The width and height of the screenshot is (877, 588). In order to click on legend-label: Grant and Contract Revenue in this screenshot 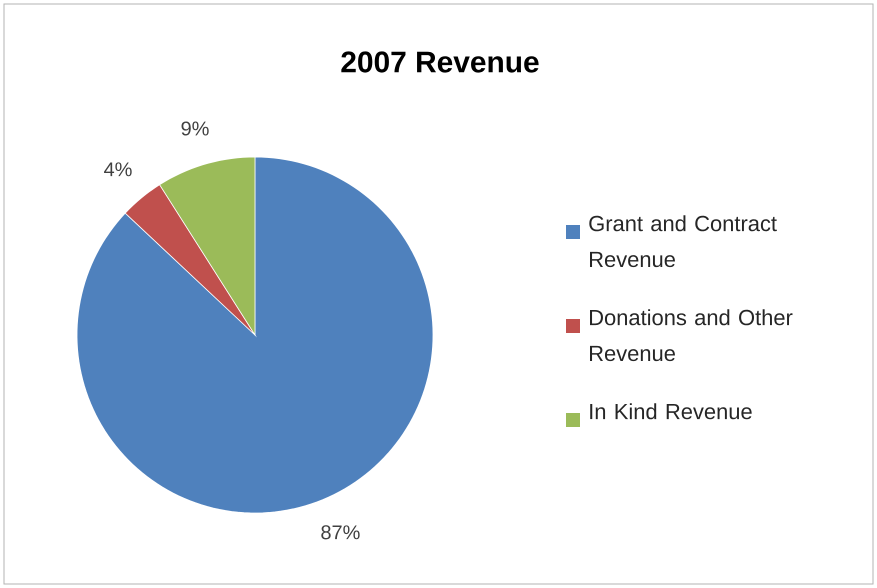, I will do `click(683, 241)`.